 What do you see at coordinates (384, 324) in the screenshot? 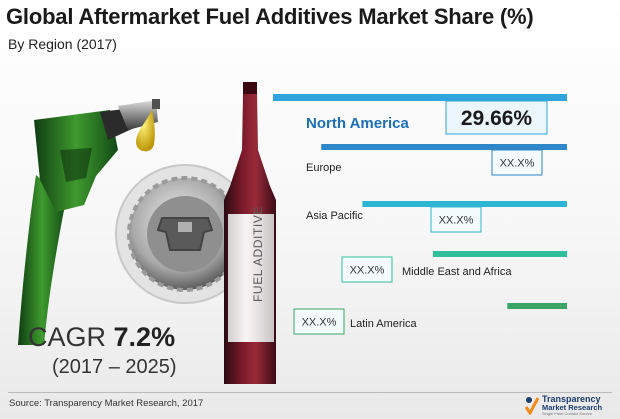
I see `category-label-latin-america: Latin America` at bounding box center [384, 324].